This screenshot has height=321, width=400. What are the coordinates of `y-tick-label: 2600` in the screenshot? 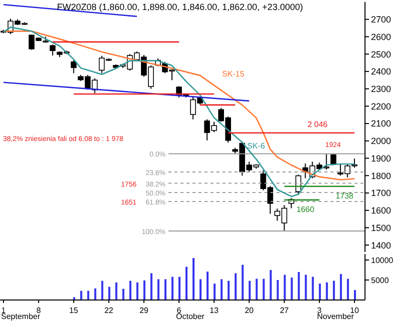 It's located at (381, 37).